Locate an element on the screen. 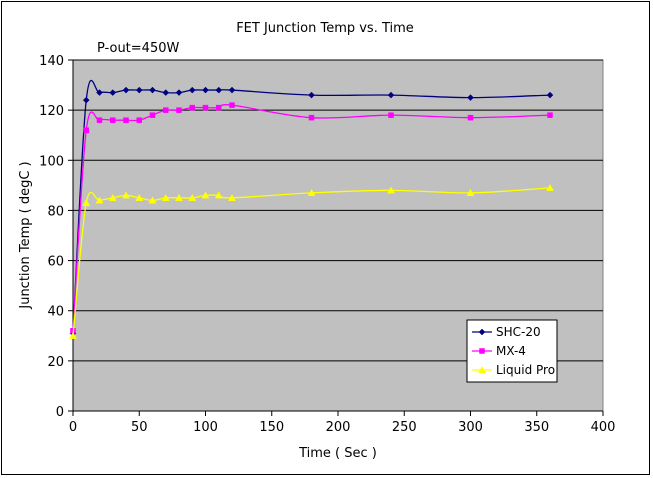  y-tick-label: 80 is located at coordinates (55, 211).